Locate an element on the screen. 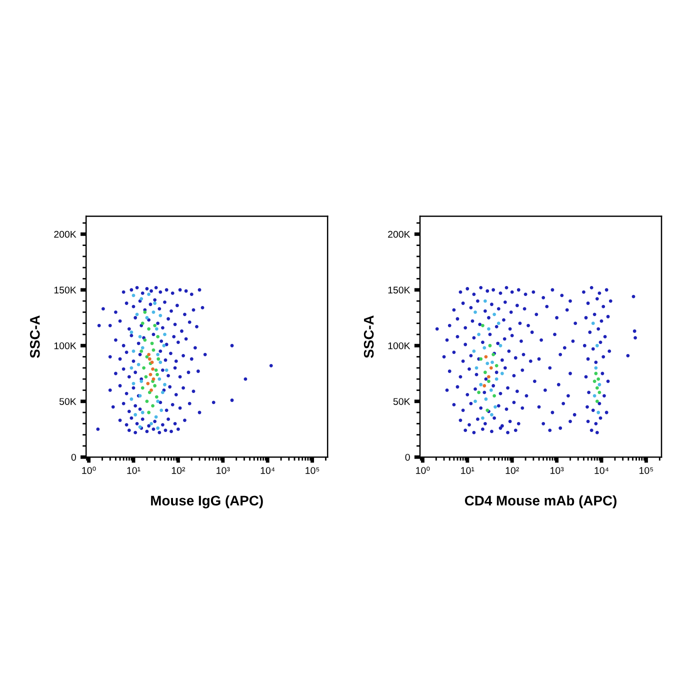 Image resolution: width=700 pixels, height=700 pixels. x-tick-label: 10³ is located at coordinates (557, 470).